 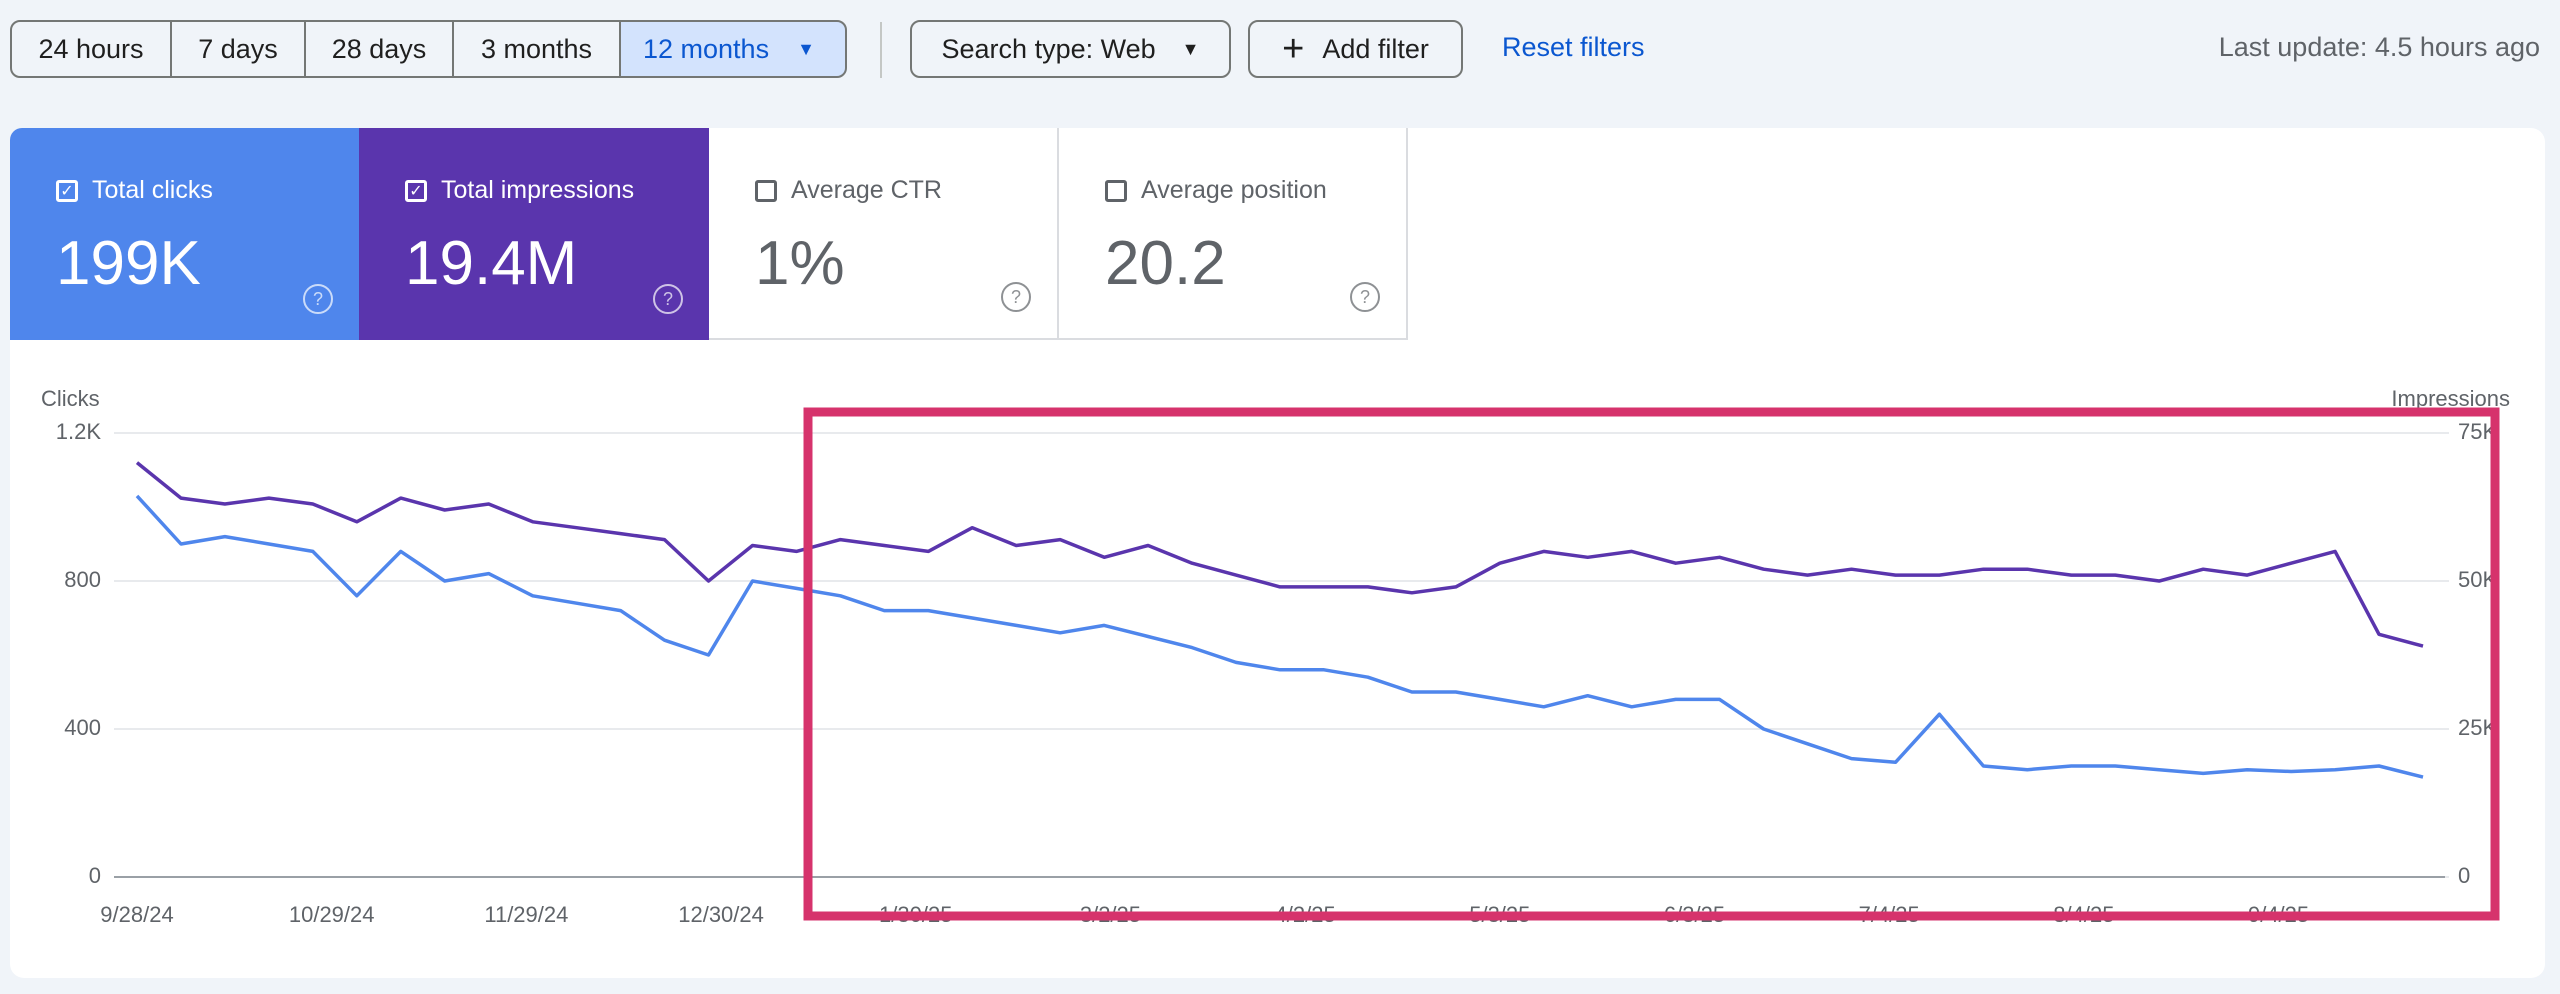 What do you see at coordinates (1573, 47) in the screenshot?
I see `reset-filters-link: Reset filters` at bounding box center [1573, 47].